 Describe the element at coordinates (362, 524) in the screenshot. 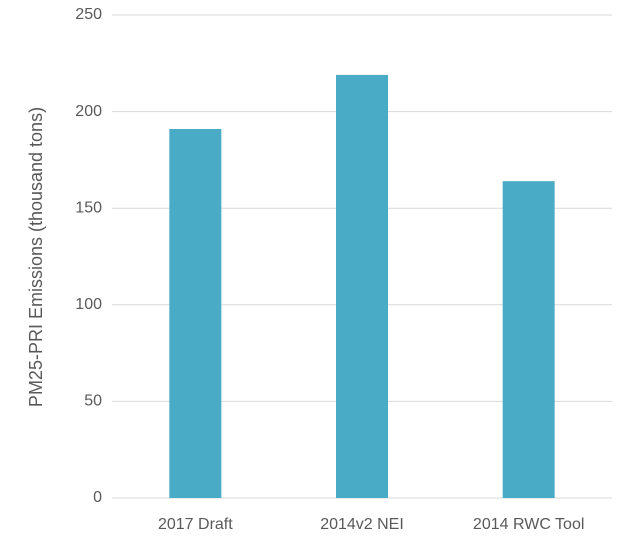

I see `x-tick-label: 2014v2 NEI` at that location.